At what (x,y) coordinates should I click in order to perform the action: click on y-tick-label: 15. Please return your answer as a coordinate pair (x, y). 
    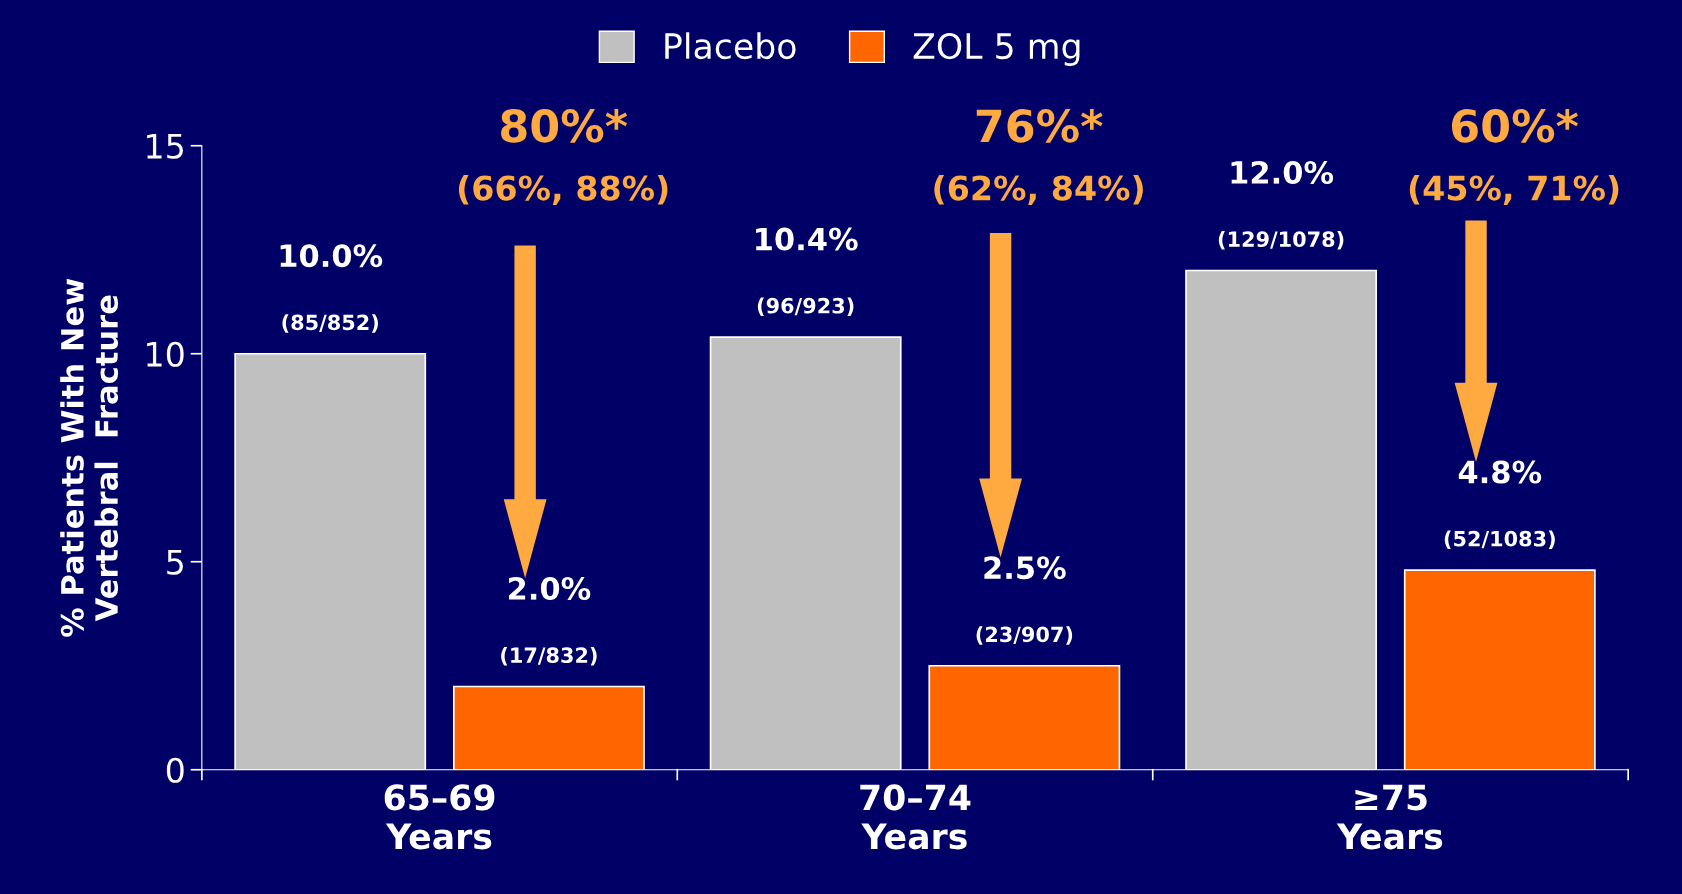
    Looking at the image, I should click on (165, 146).